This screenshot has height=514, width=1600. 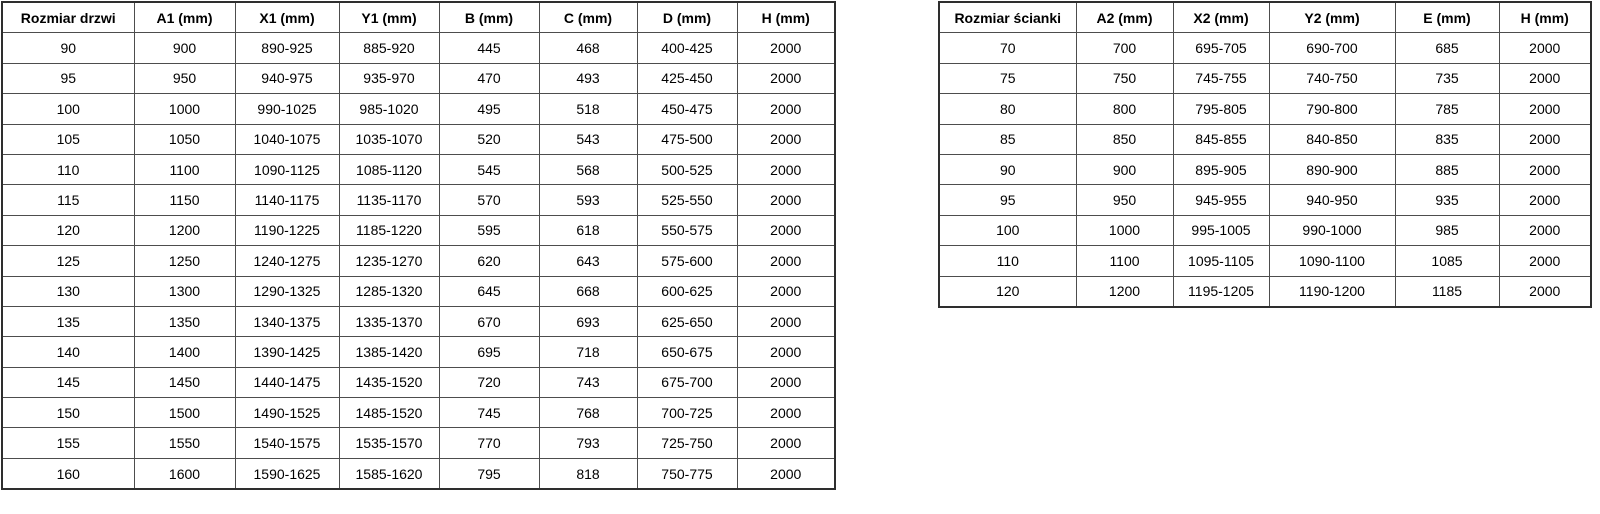 I want to click on table-cell: 1435-1520, so click(x=389, y=382).